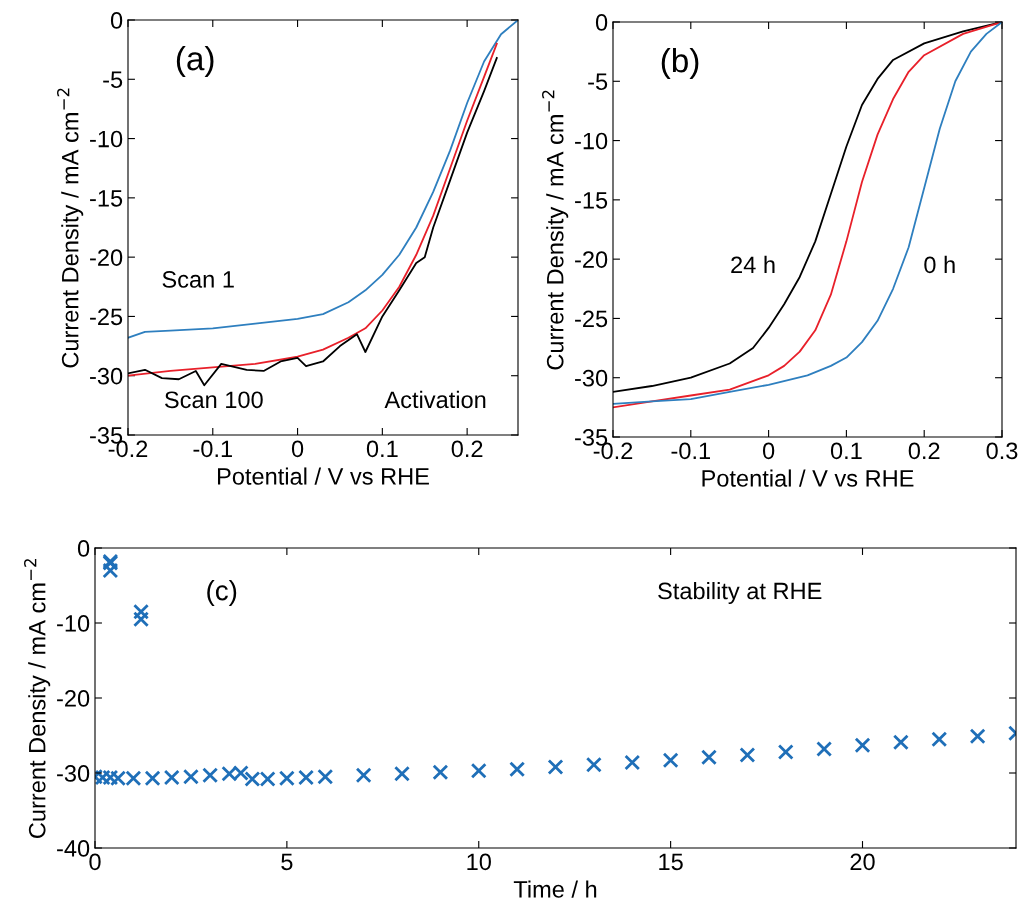 The image size is (1021, 914). Describe the element at coordinates (222, 593) in the screenshot. I see `annotation: (c)` at that location.